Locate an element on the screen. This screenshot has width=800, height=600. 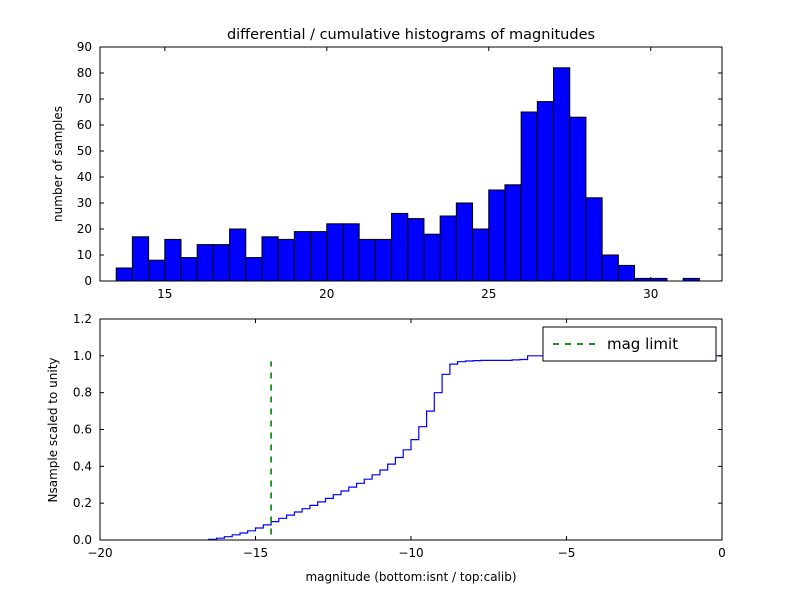
legend-box is located at coordinates (629, 344).